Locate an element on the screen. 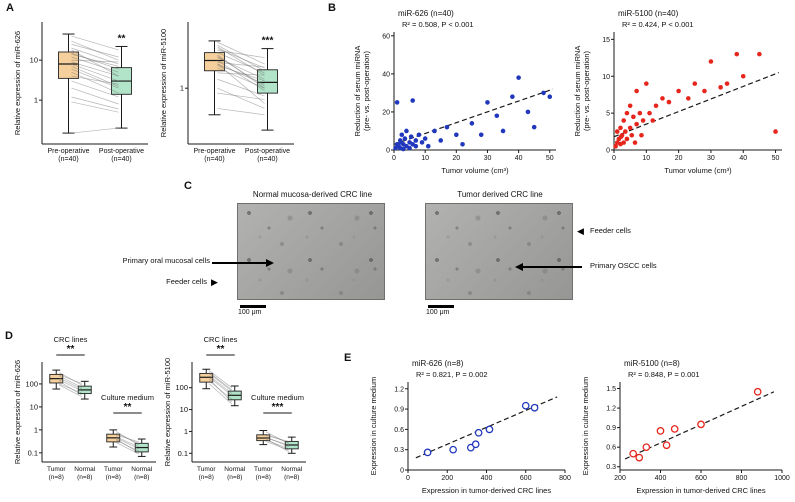 The width and height of the screenshot is (795, 502). scale-bar-left-label: 100 μm is located at coordinates (250, 312).